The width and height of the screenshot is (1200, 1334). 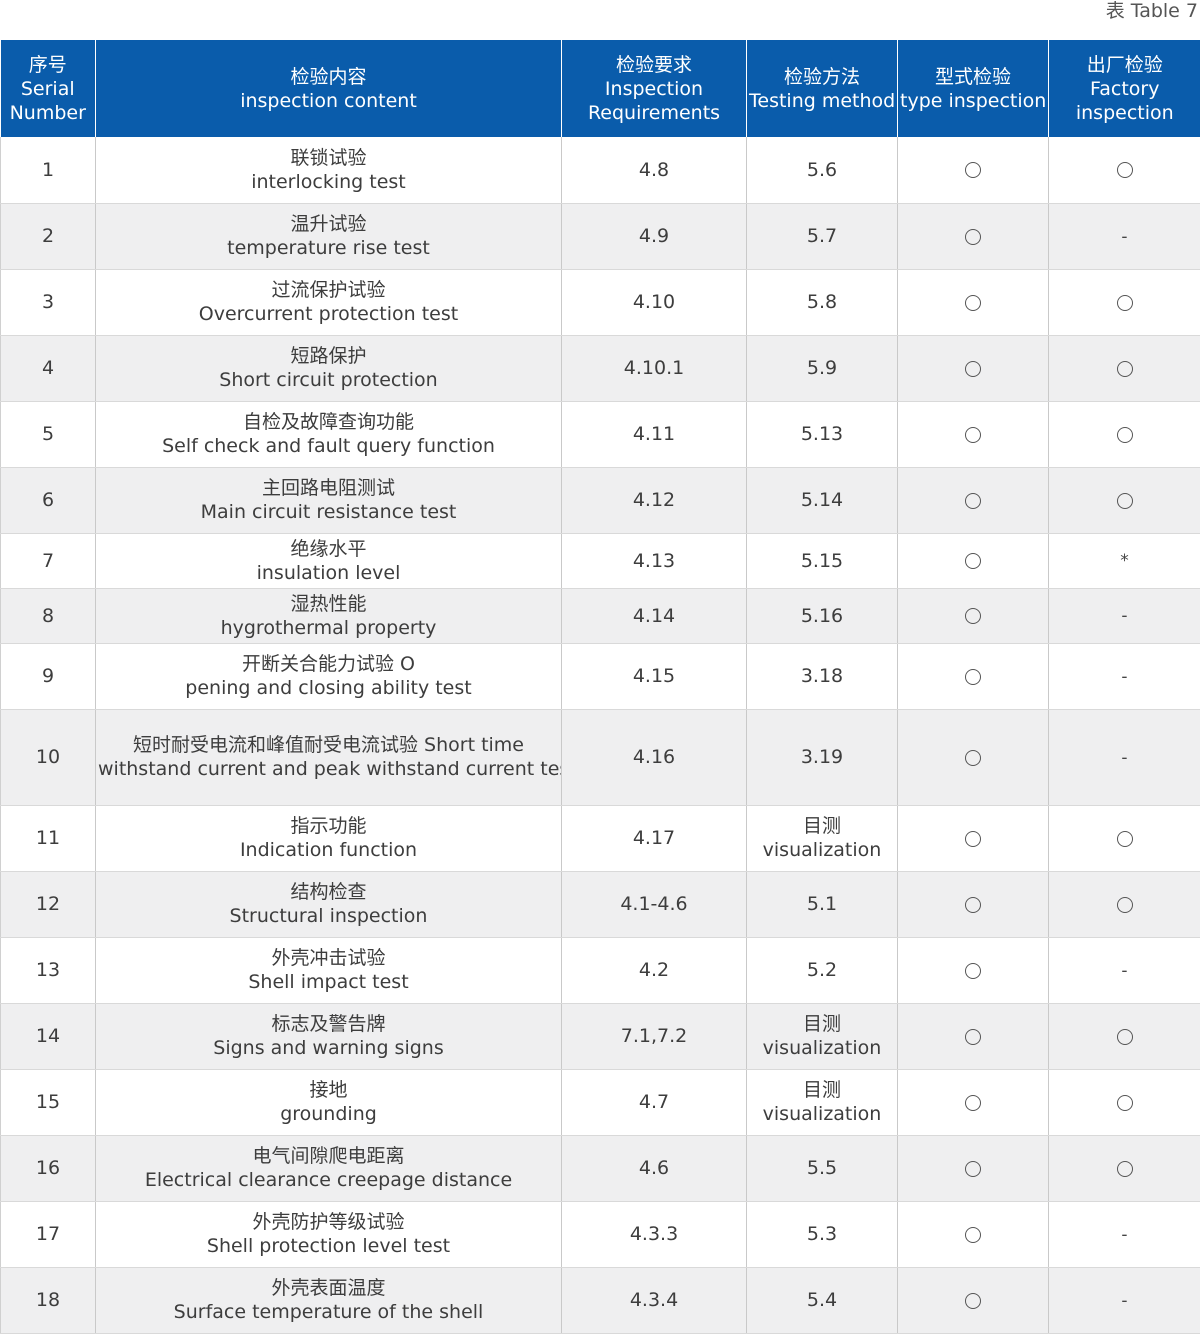 What do you see at coordinates (48, 170) in the screenshot?
I see `cell-serial-number: 1` at bounding box center [48, 170].